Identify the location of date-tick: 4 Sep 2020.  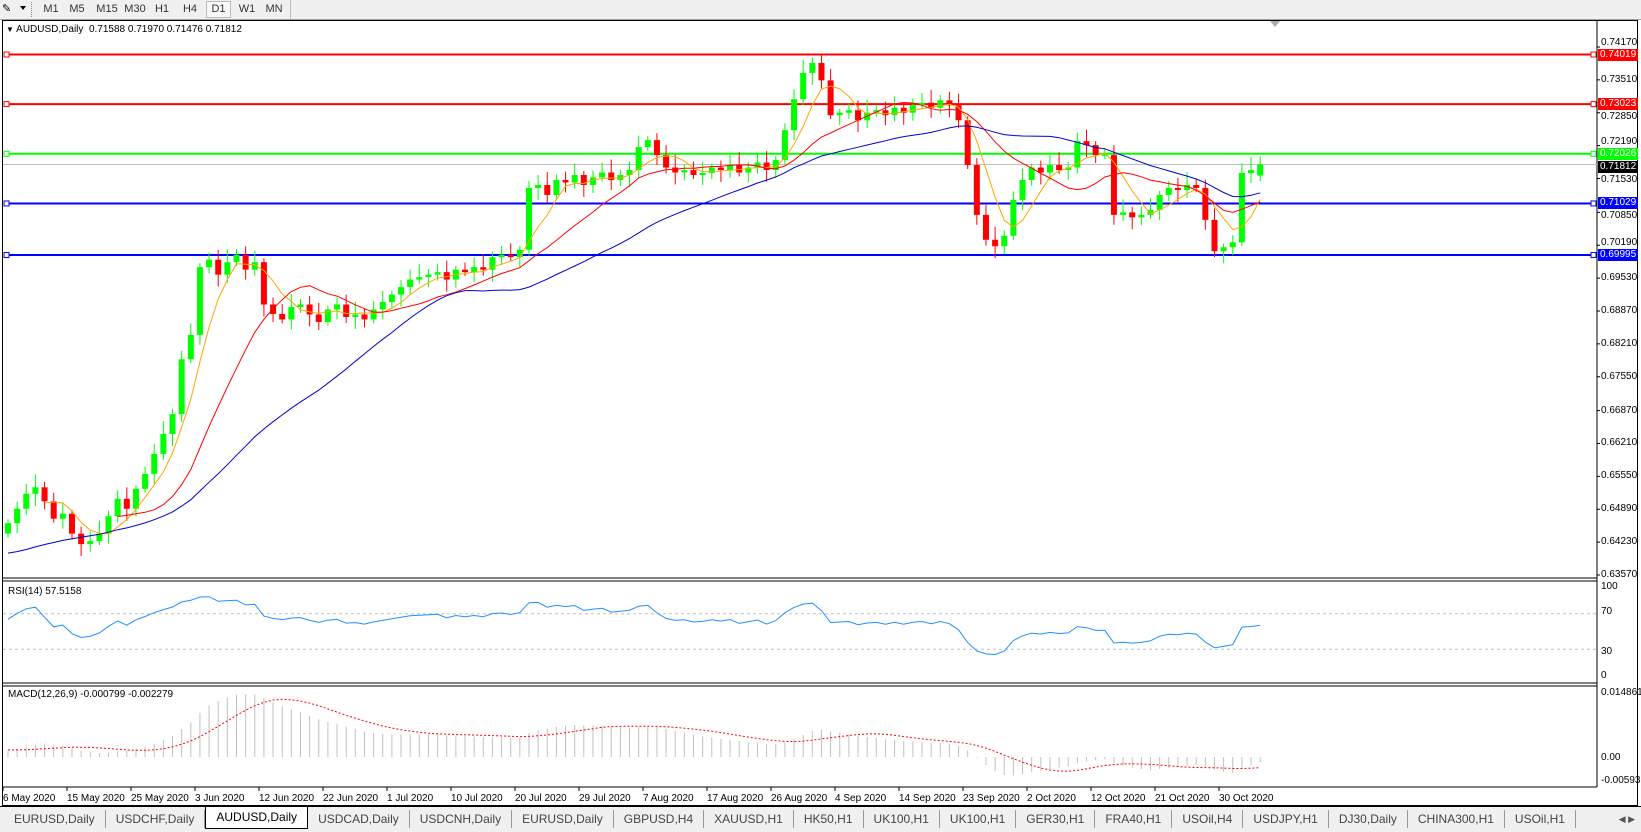
(861, 798).